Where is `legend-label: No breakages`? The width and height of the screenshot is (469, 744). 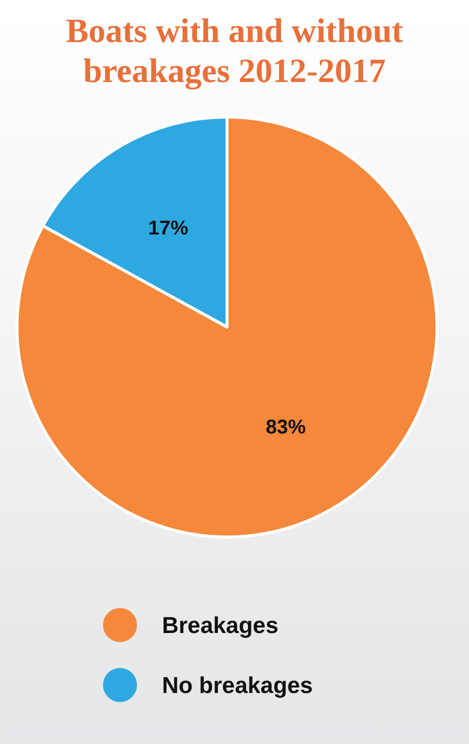
legend-label: No breakages is located at coordinates (237, 685).